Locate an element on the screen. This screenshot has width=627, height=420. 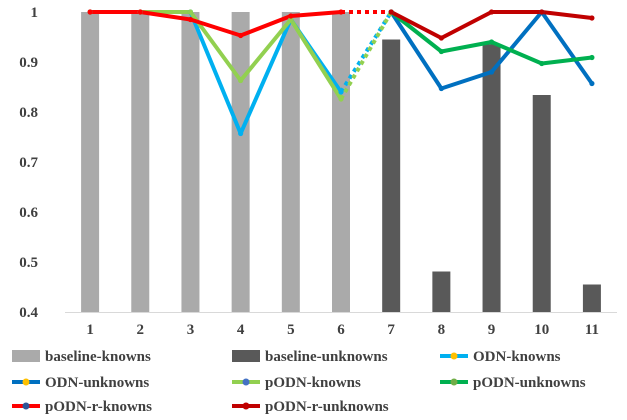
connector-podn-knowns is located at coordinates (366, 55).